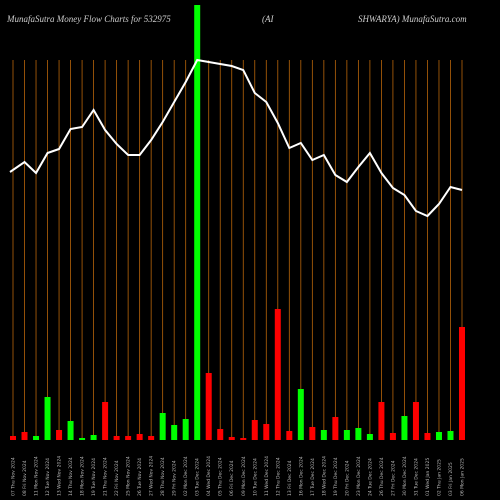 The height and width of the screenshot is (500, 500). I want to click on x-tick-label: 06 Fri Dec 2024, so click(232, 478).